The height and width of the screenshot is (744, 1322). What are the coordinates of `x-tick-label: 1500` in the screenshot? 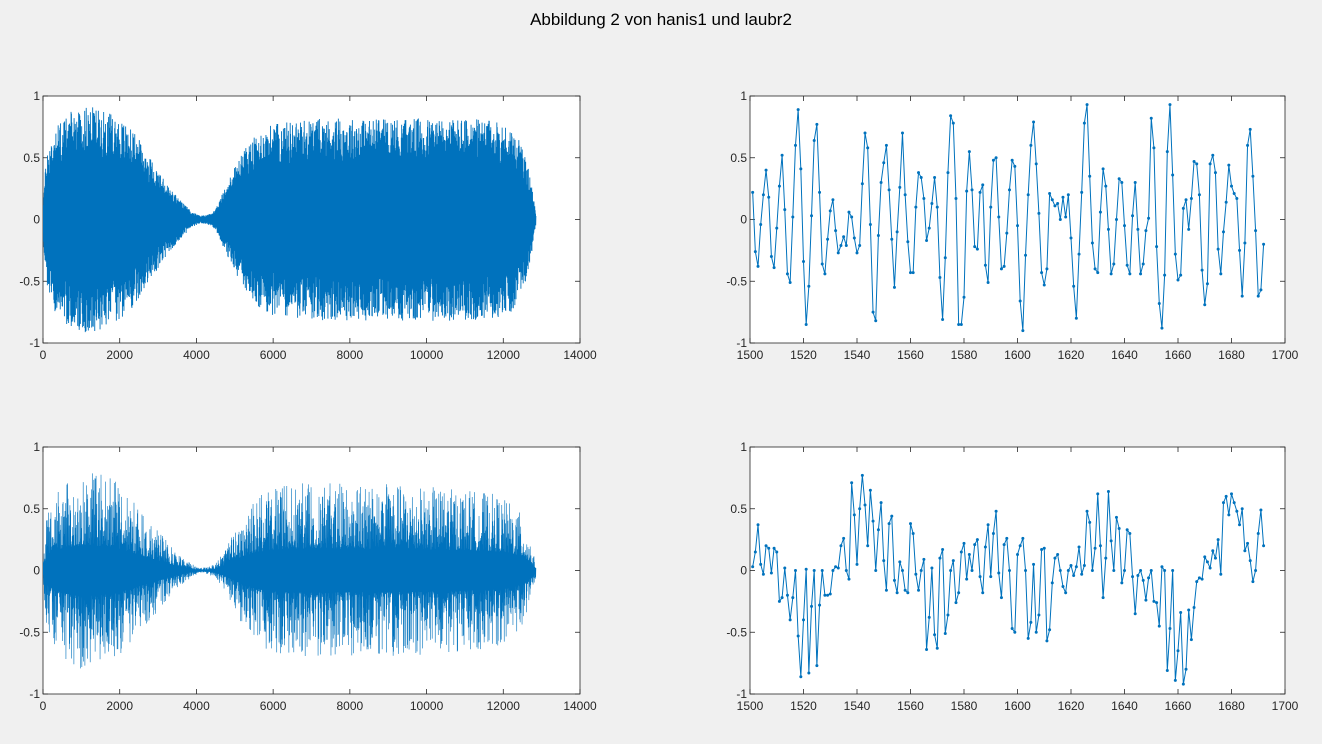 It's located at (750, 706).